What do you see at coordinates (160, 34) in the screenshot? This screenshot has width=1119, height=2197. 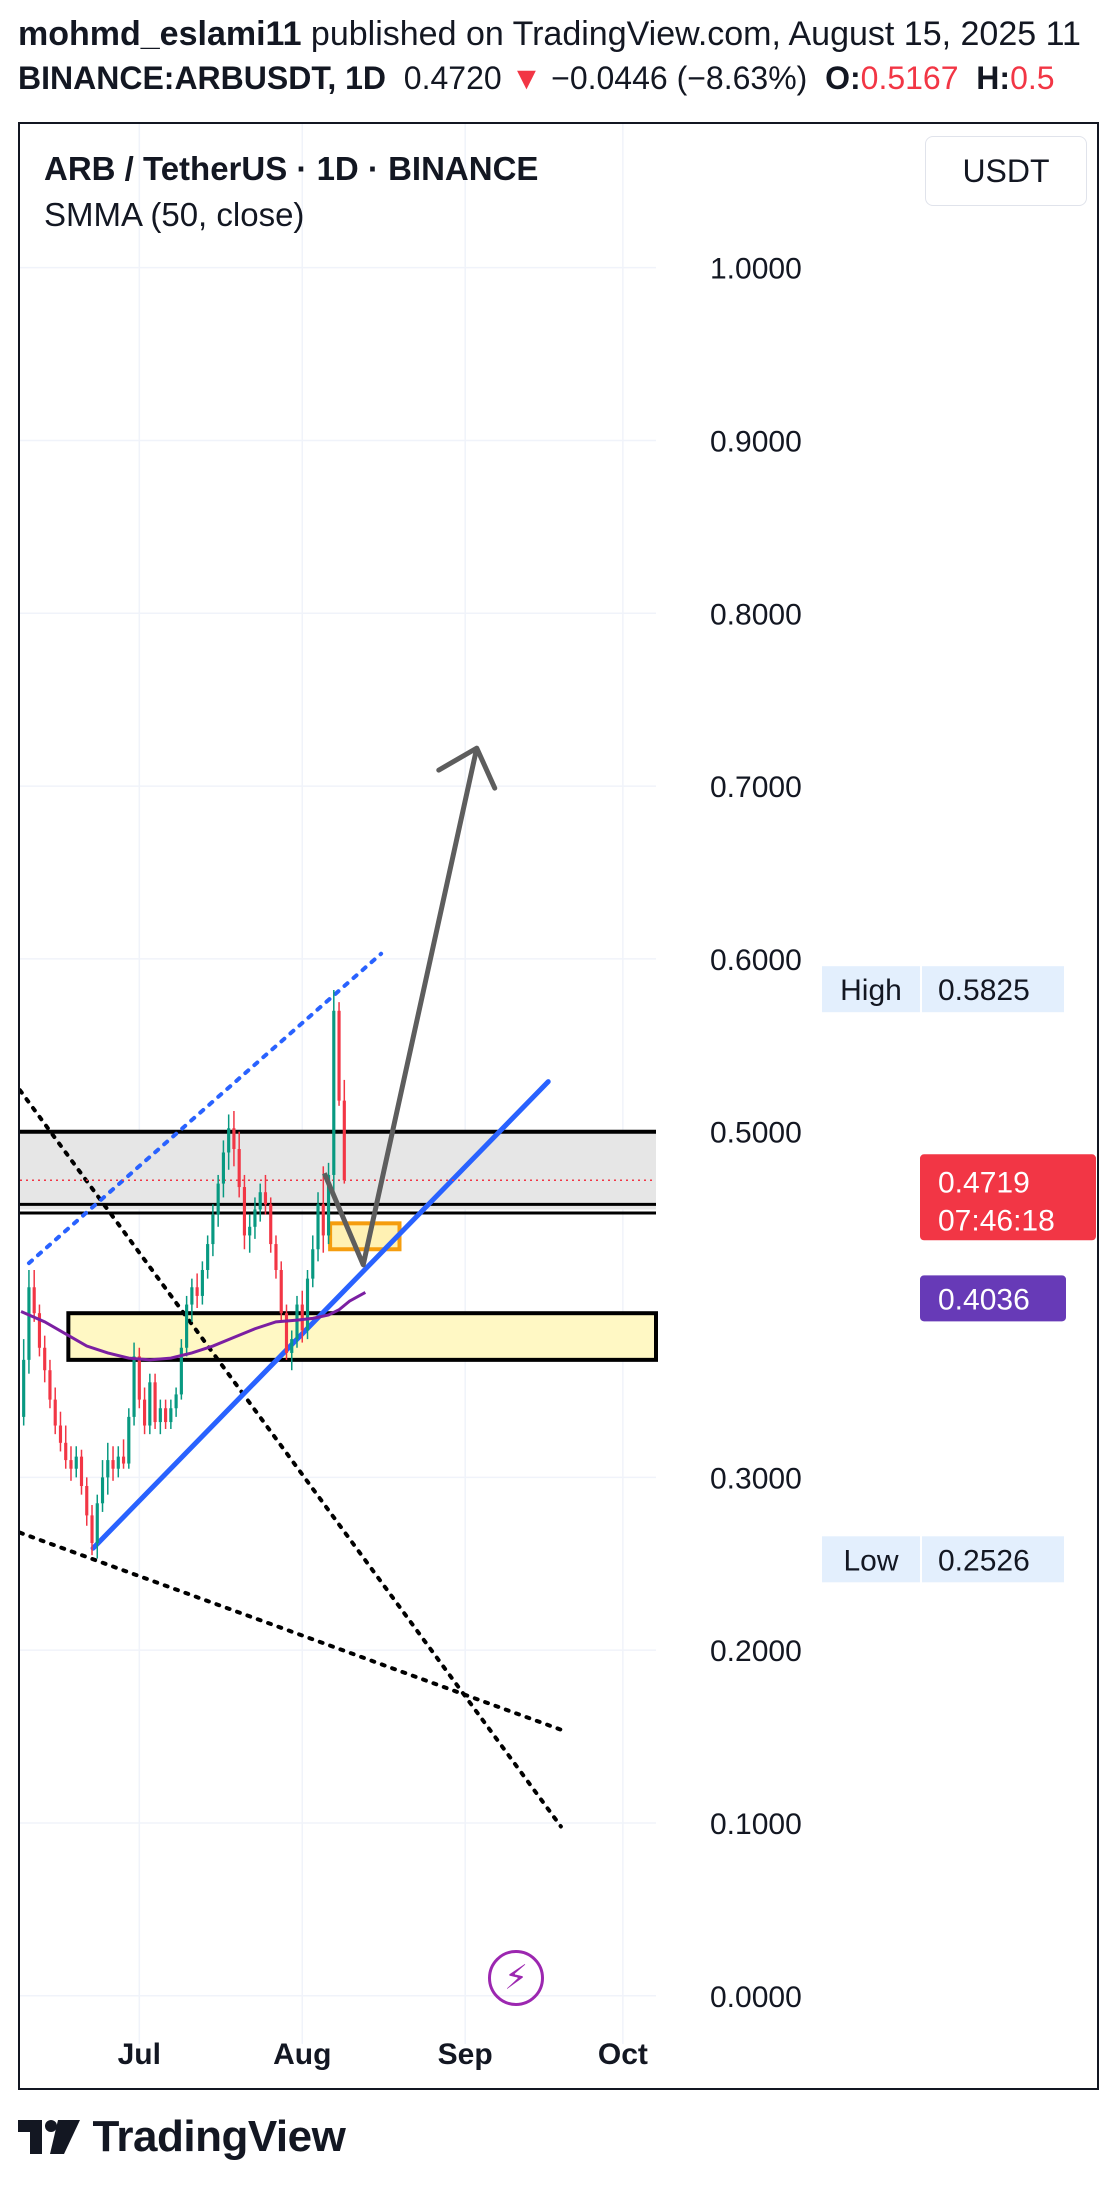 I see `author-name: mohmd_eslami11` at bounding box center [160, 34].